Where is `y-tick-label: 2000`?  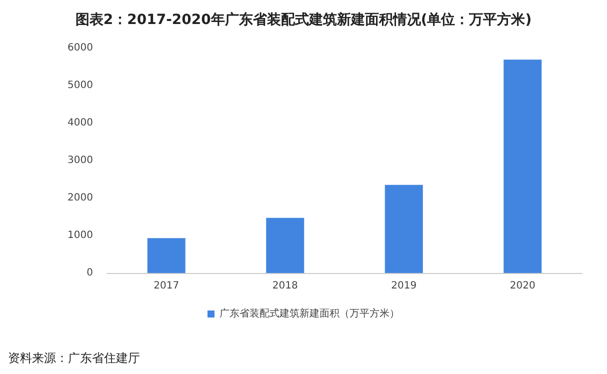 y-tick-label: 2000 is located at coordinates (80, 198).